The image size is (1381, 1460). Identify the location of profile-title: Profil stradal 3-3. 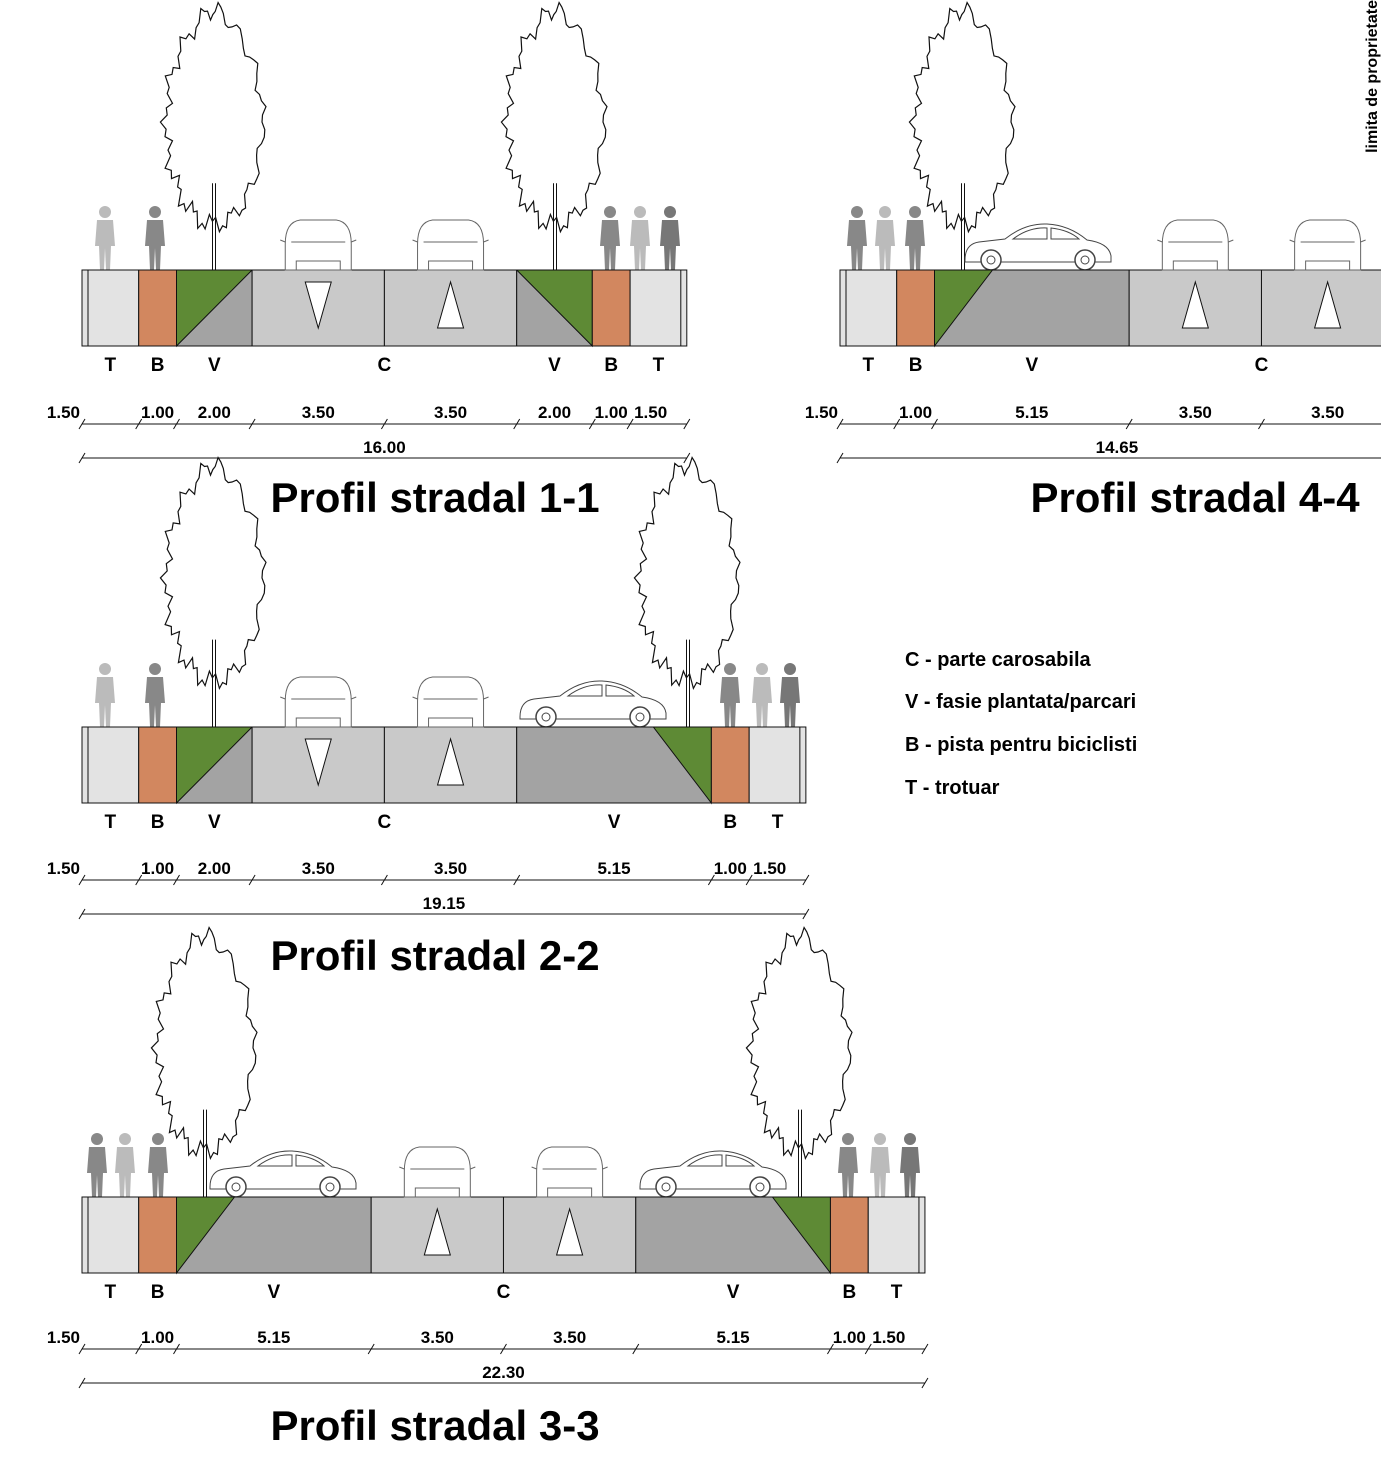
(434, 1425).